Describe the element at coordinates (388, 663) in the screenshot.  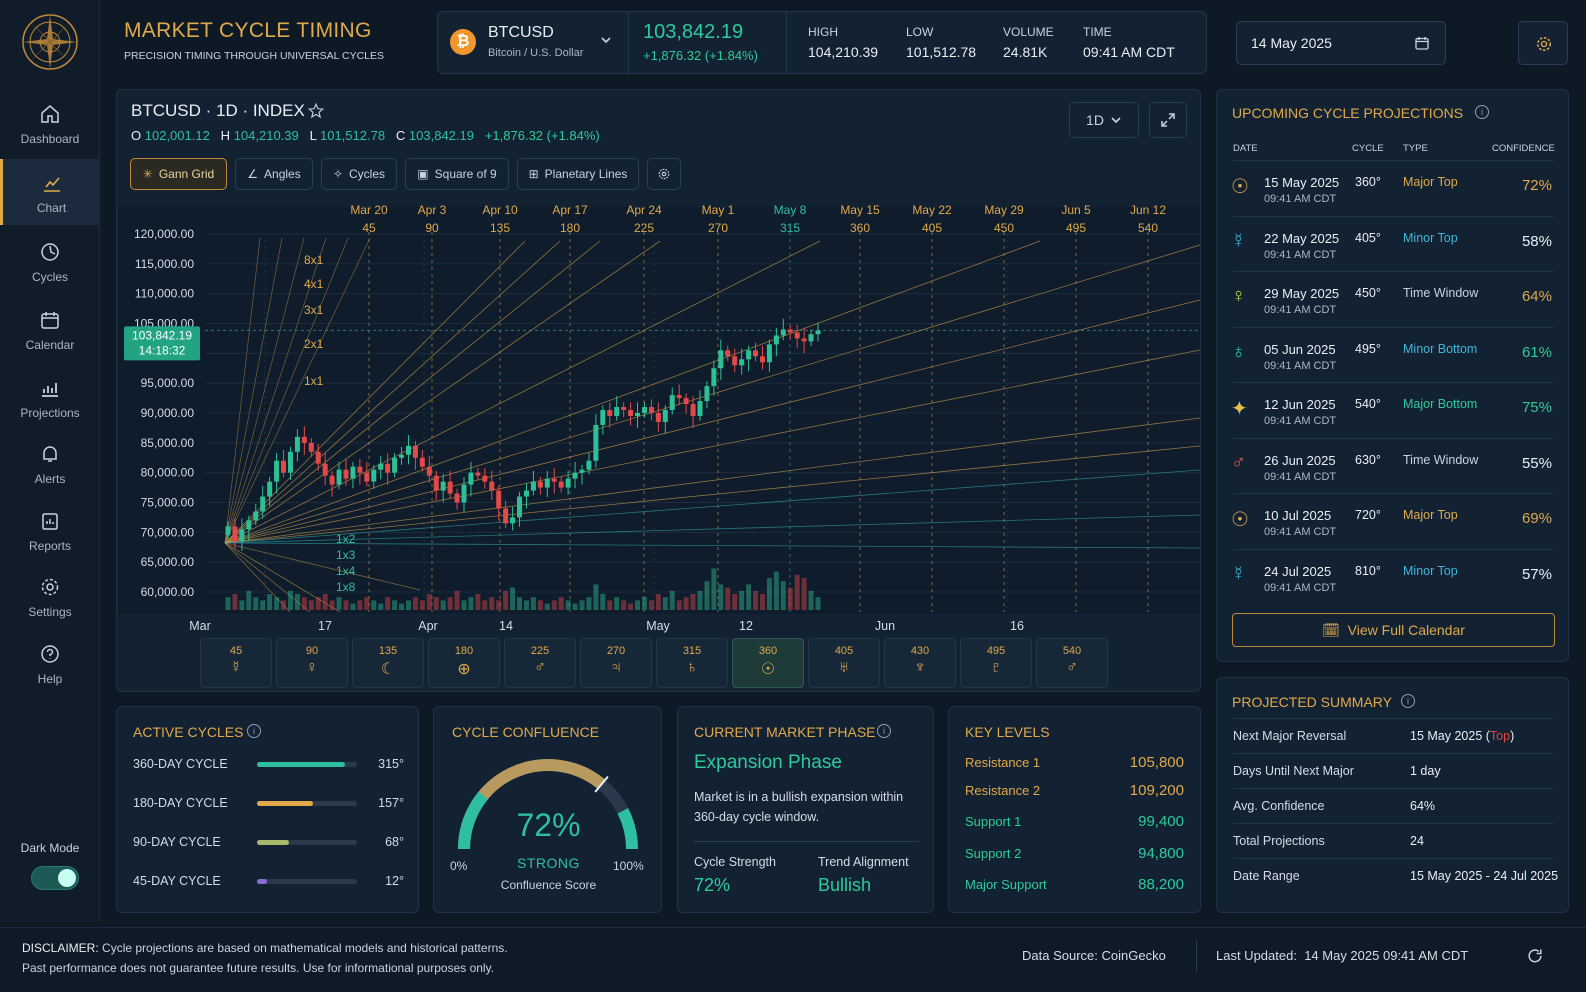
I see `planet-cycle-cell: 135 ☾` at that location.